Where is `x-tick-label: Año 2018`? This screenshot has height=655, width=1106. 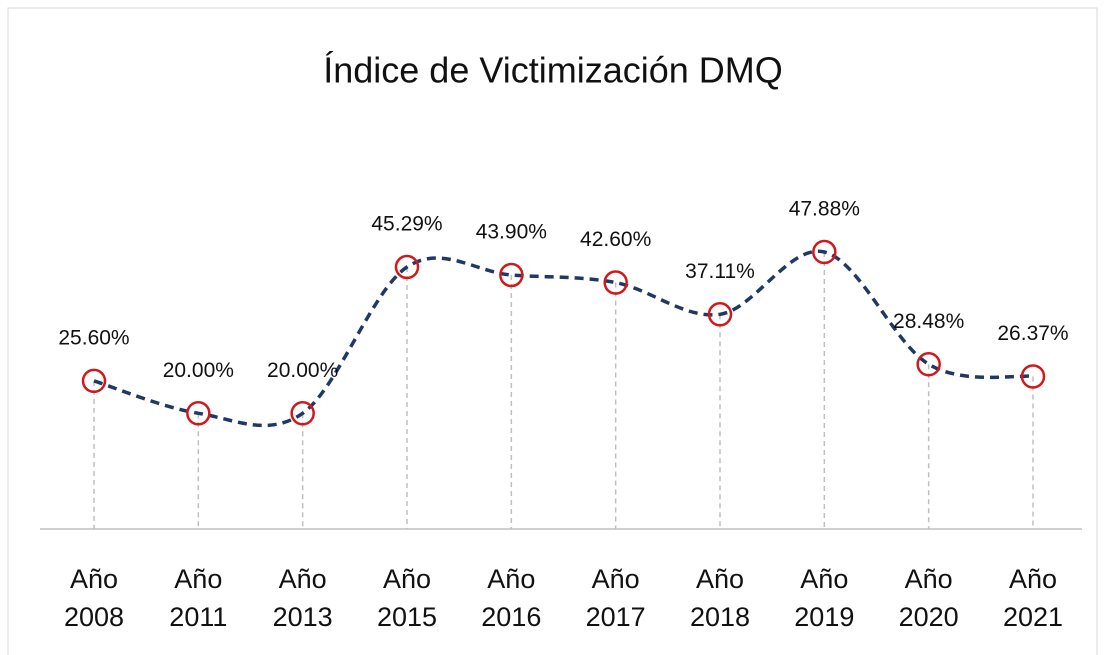 x-tick-label: Año 2018 is located at coordinates (720, 598).